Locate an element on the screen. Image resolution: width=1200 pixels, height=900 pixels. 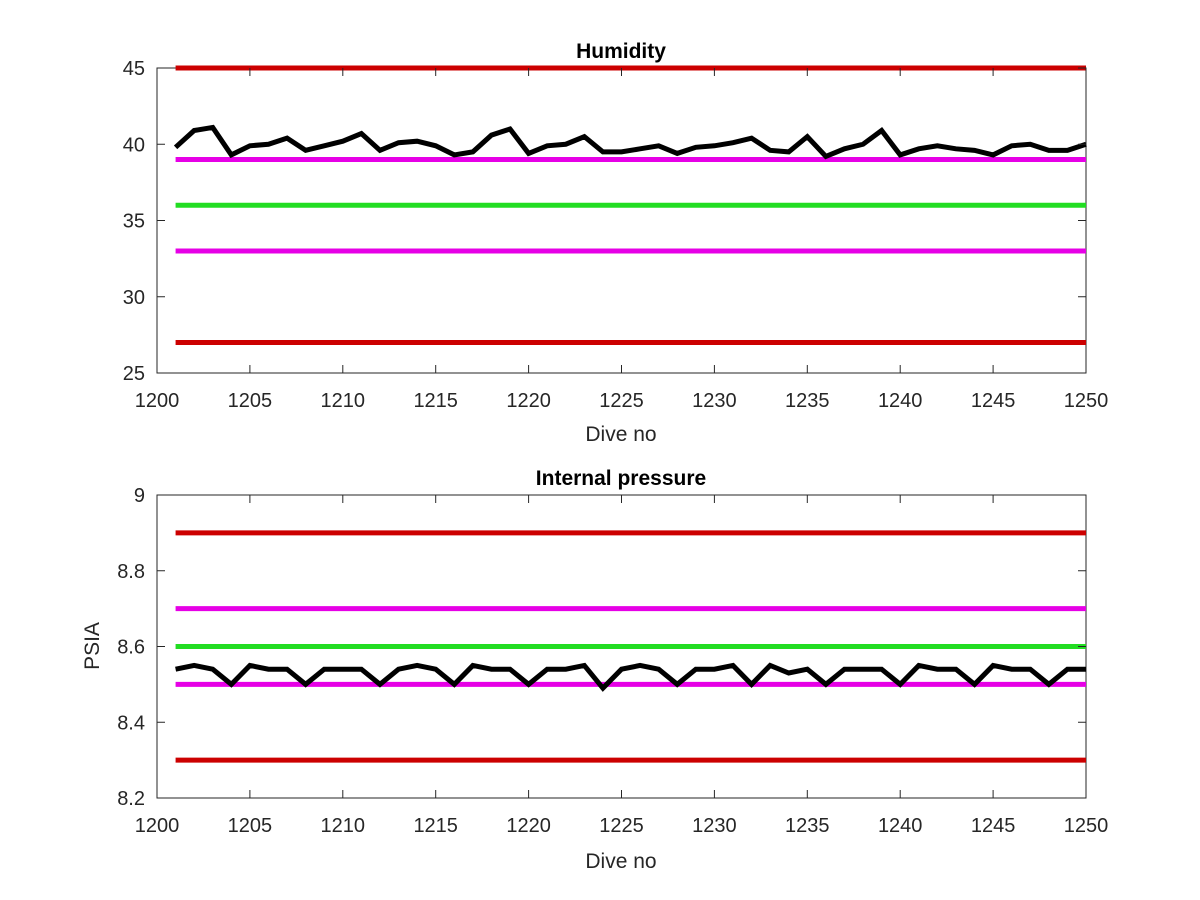
pressure-x-tick-label-1: 1205 is located at coordinates (250, 826).